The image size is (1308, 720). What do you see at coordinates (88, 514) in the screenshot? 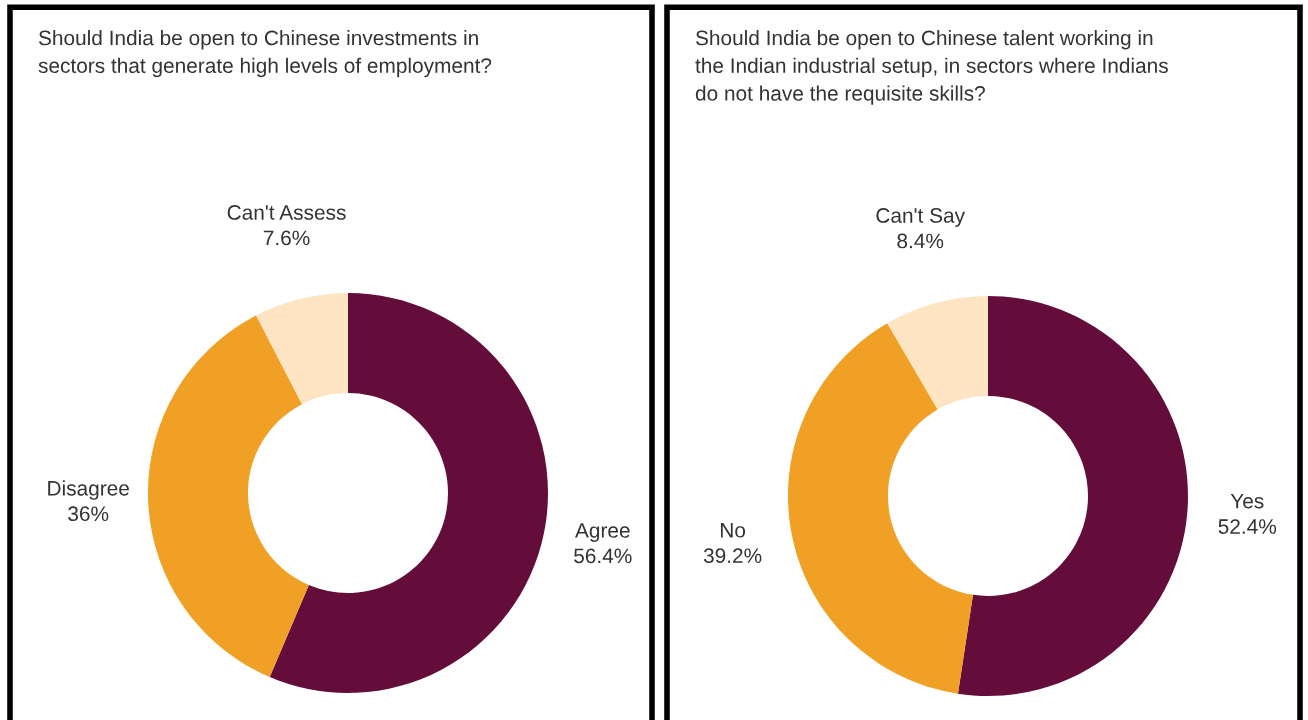
I see `data-label: 36%` at bounding box center [88, 514].